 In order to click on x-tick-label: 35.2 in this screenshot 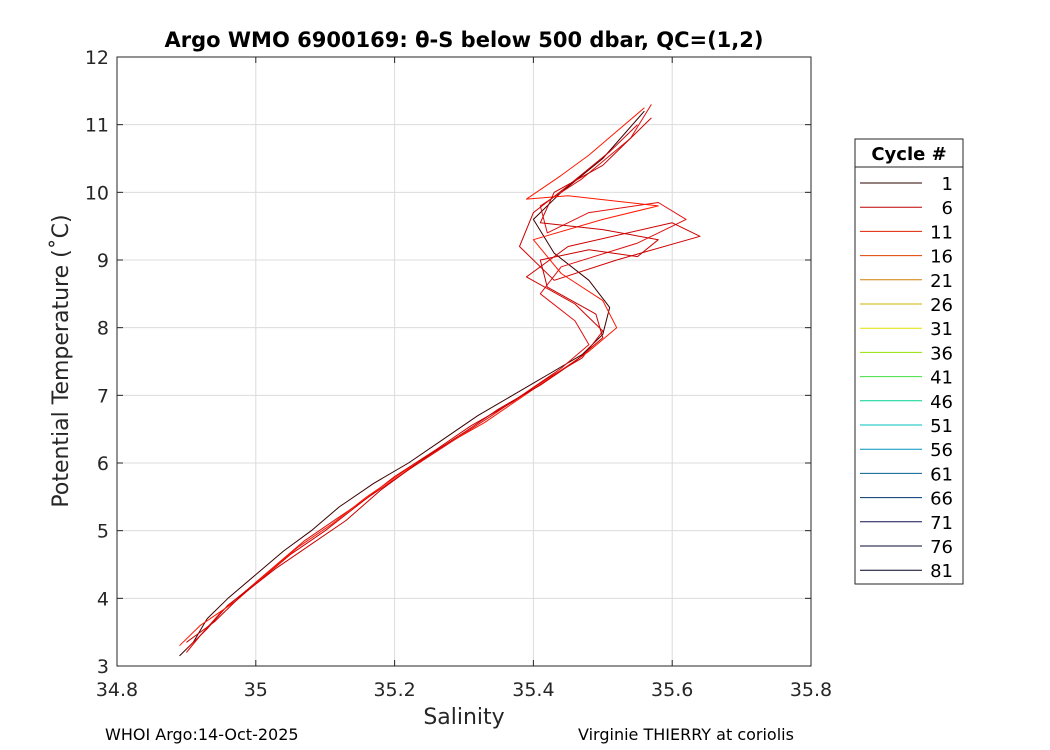, I will do `click(394, 690)`.